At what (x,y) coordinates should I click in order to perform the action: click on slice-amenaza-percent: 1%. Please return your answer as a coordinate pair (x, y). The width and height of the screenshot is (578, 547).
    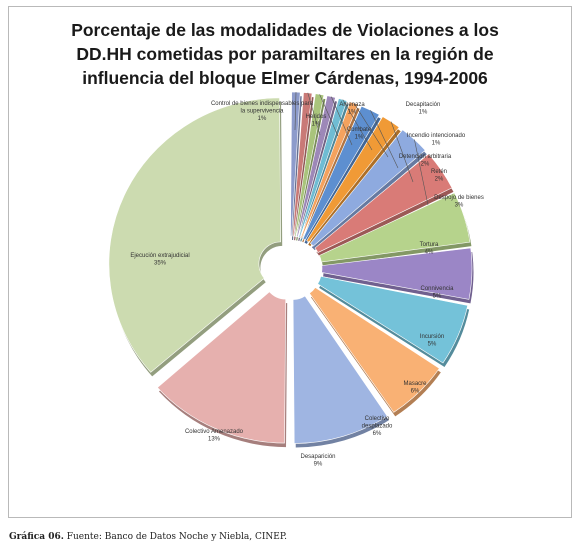
    Looking at the image, I should click on (352, 113).